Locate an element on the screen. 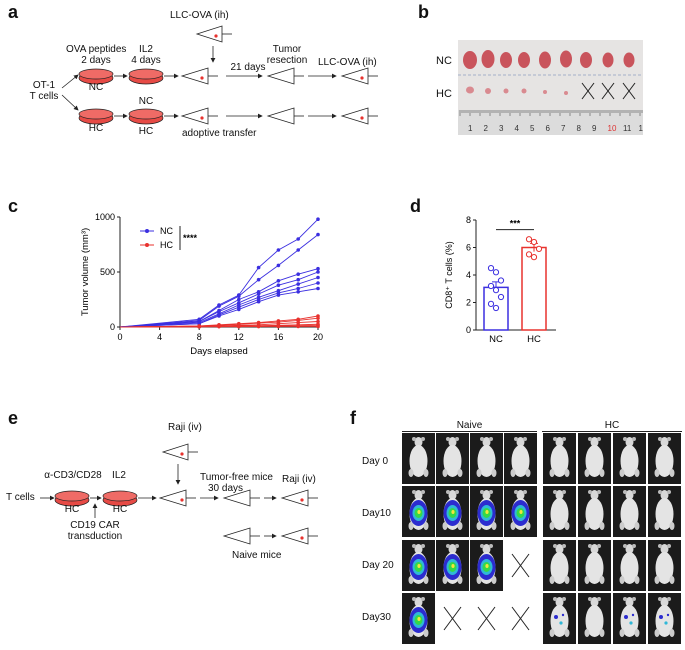 The height and width of the screenshot is (650, 685). hc-dish2-label: HC is located at coordinates (146, 131).